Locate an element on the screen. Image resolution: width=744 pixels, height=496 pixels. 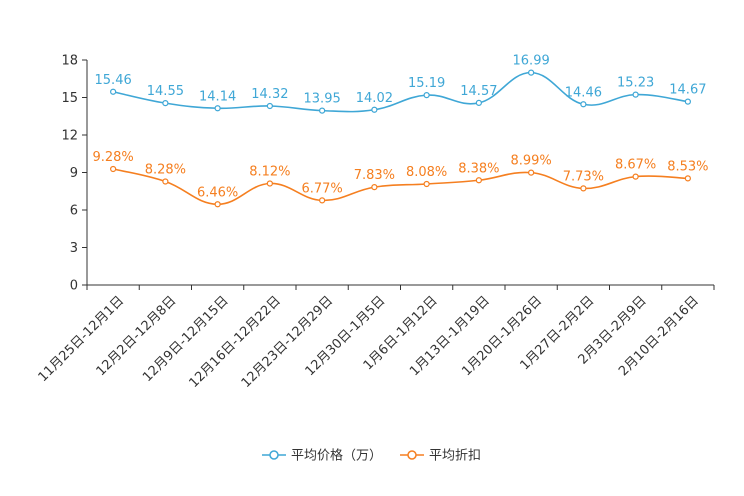
data-label: 14.67 is located at coordinates (687, 90).